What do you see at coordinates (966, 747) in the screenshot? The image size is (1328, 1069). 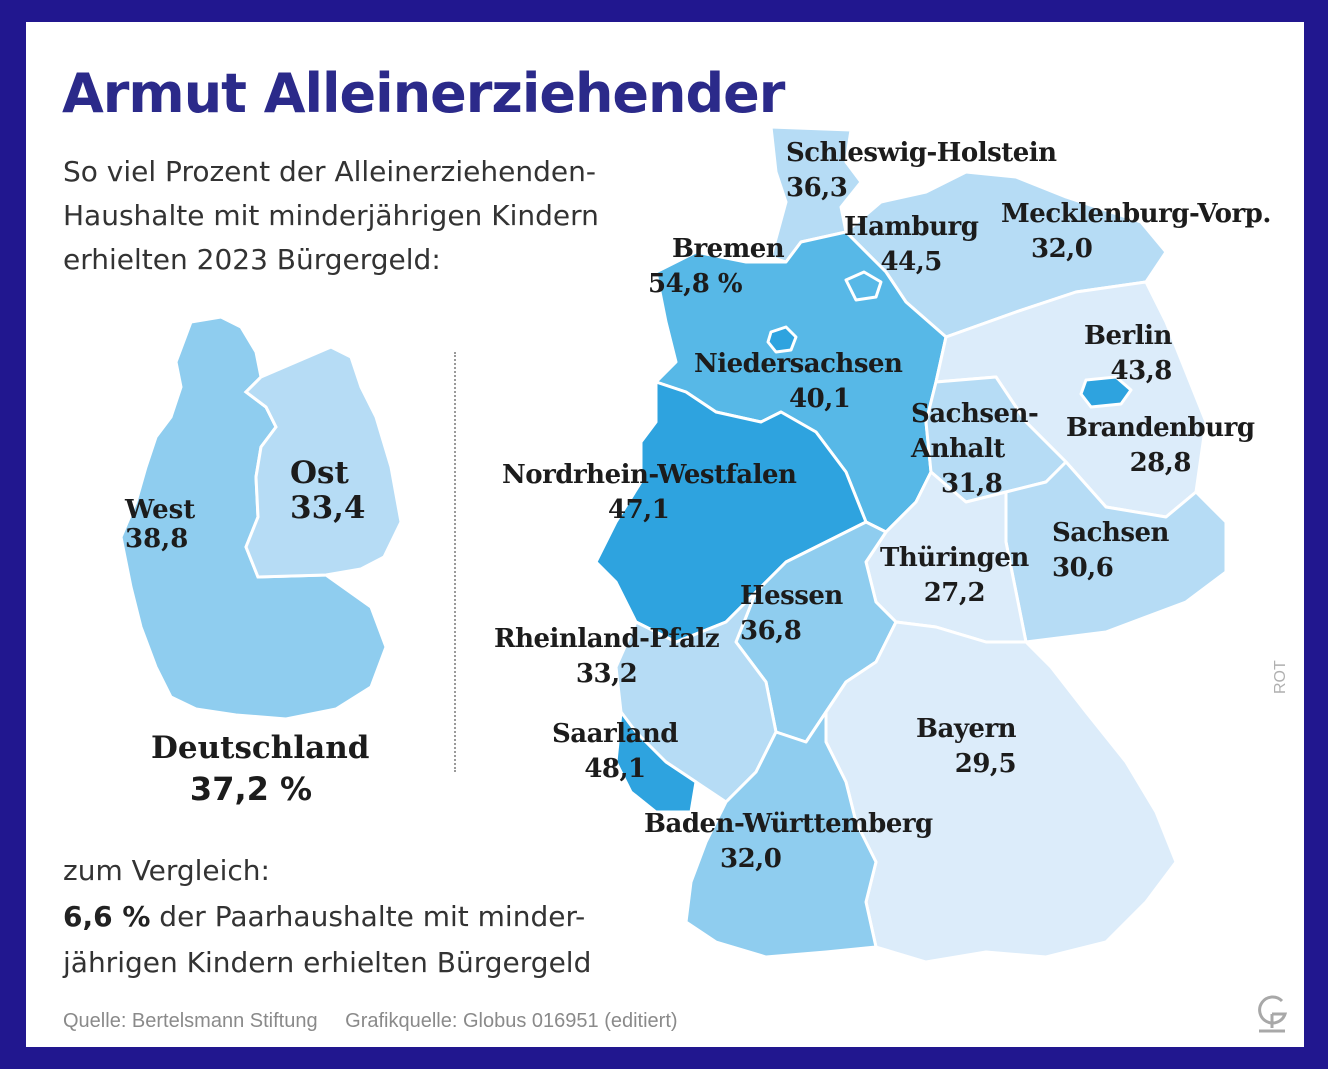 I see `state-label-bayern: Bayern 29,5` at bounding box center [966, 747].